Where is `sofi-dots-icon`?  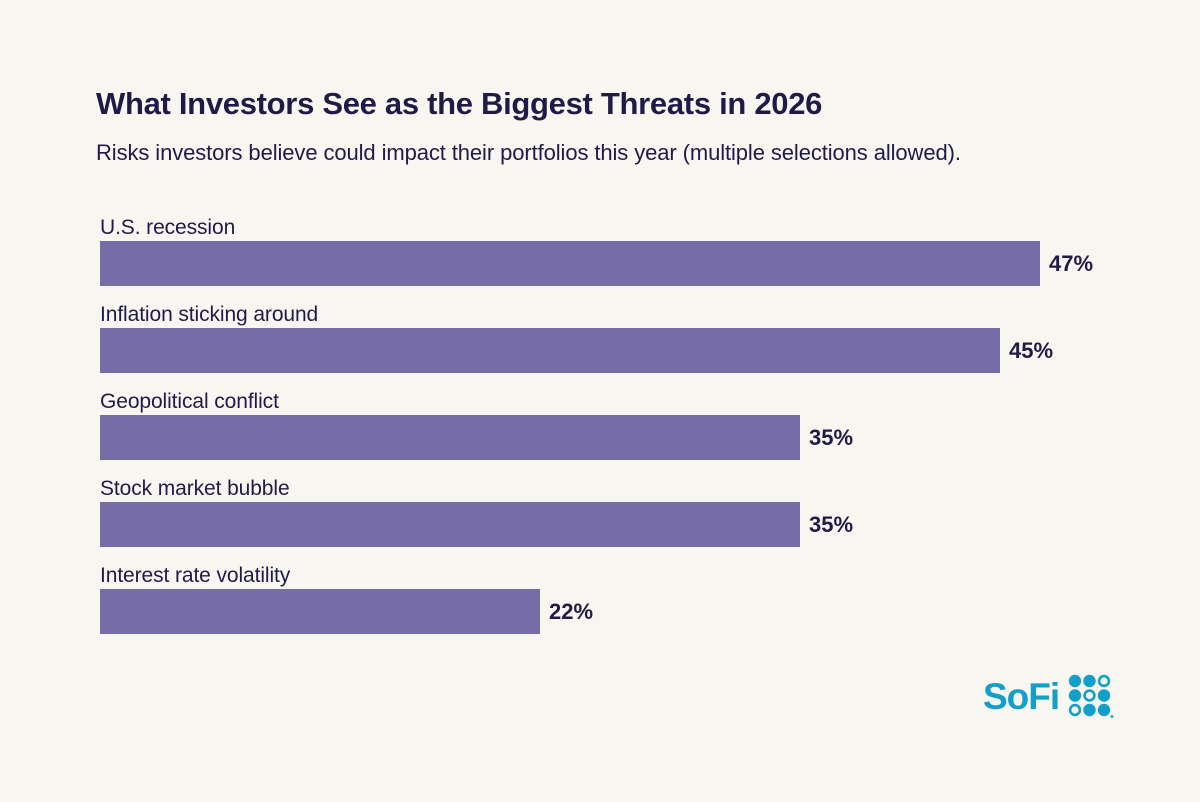
sofi-dots-icon is located at coordinates (1091, 696).